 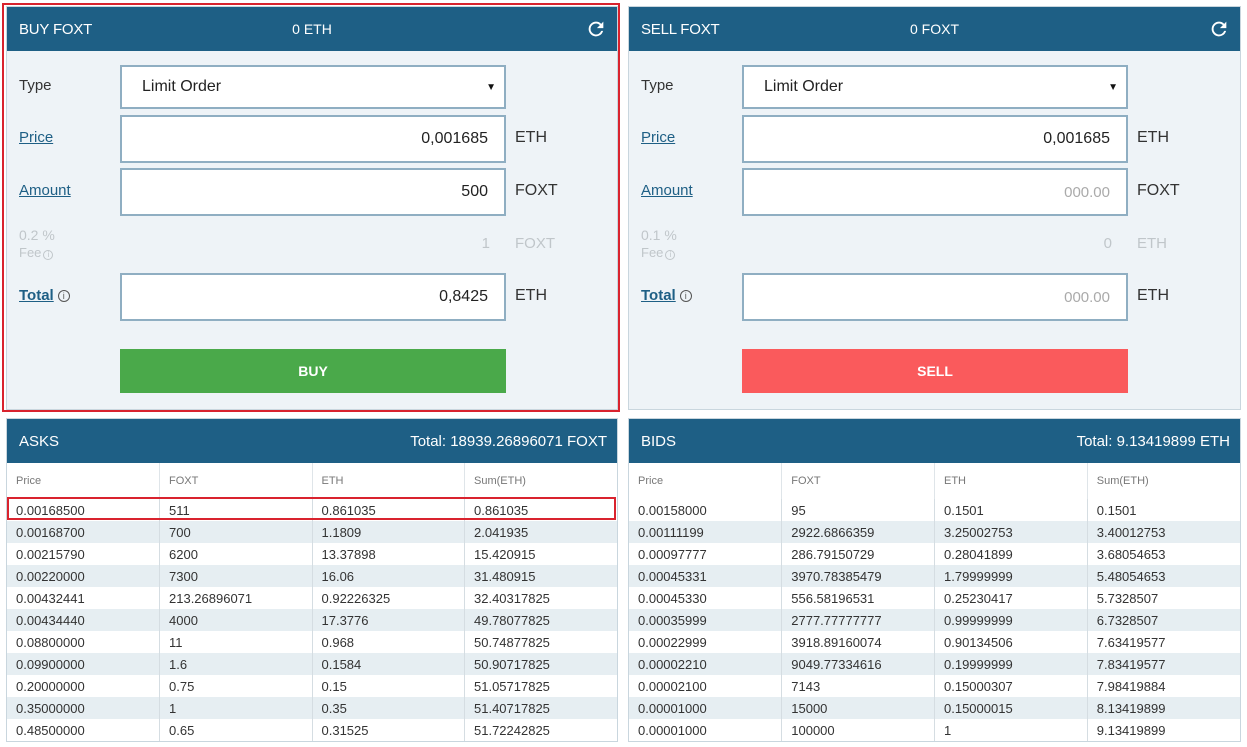 I want to click on sell-type-select: Limit Order ▼, so click(x=935, y=87).